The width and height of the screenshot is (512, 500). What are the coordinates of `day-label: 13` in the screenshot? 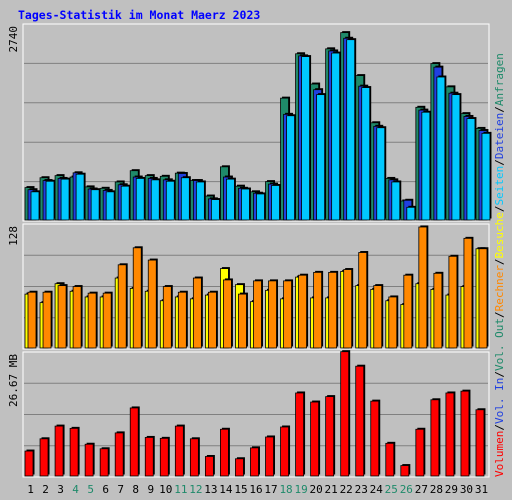 It's located at (210, 489).